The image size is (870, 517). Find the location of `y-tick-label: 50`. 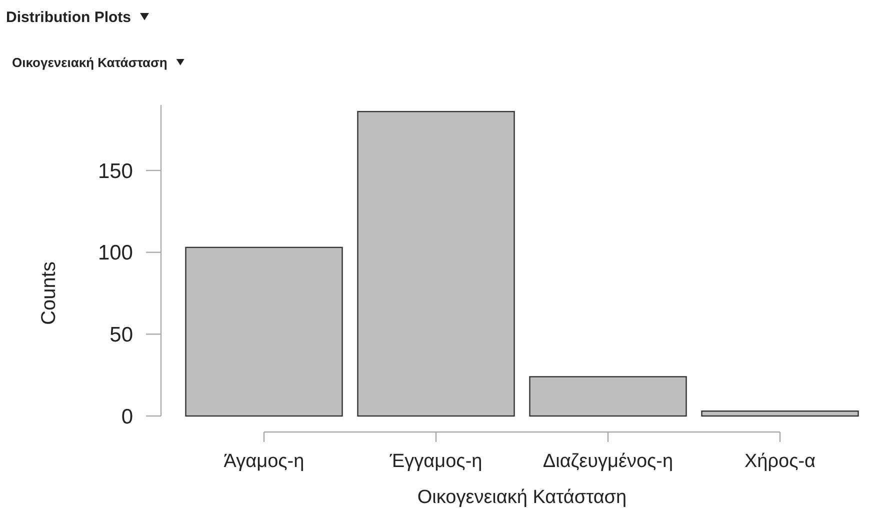

y-tick-label: 50 is located at coordinates (121, 335).